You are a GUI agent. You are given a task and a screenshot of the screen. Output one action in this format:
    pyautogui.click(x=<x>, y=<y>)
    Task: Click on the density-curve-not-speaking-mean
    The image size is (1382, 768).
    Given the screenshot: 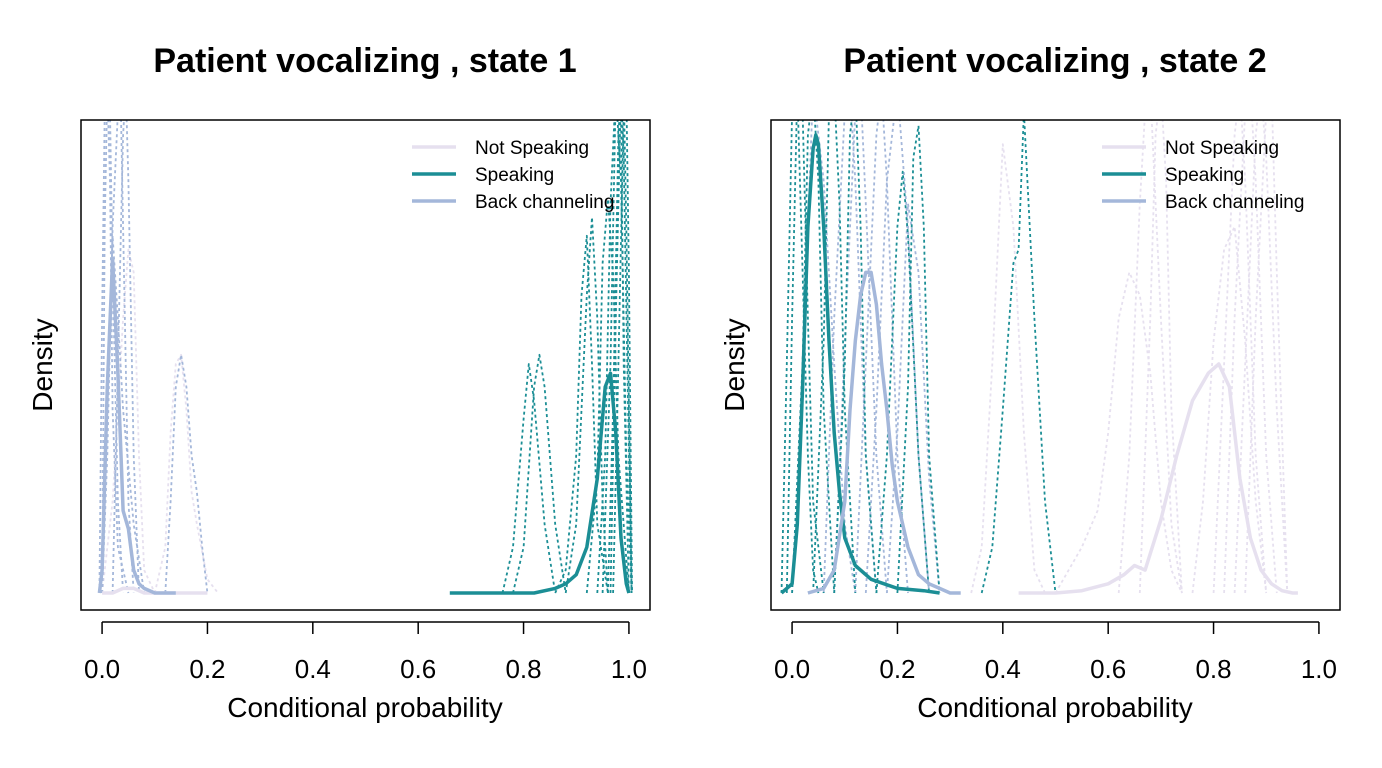 What is the action you would take?
    pyautogui.click(x=1158, y=478)
    